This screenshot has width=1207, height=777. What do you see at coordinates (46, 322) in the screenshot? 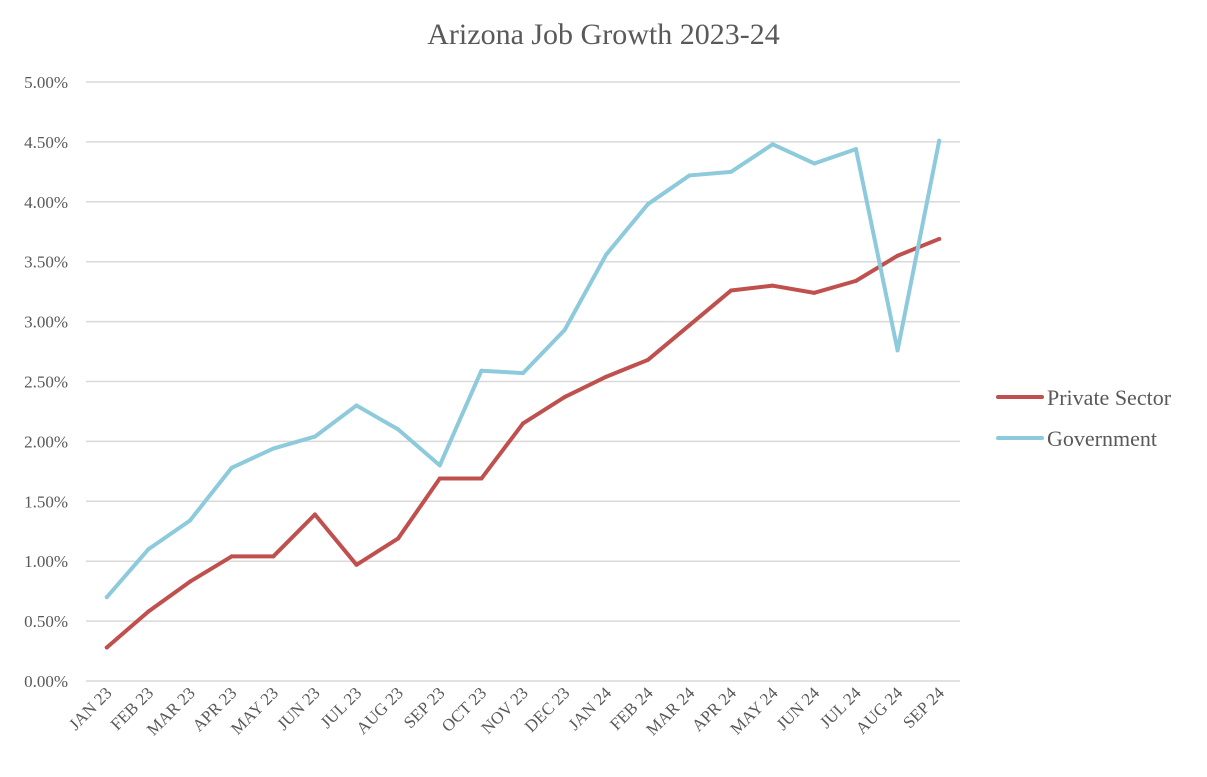
I see `y-tick-label: 3.00%` at bounding box center [46, 322].